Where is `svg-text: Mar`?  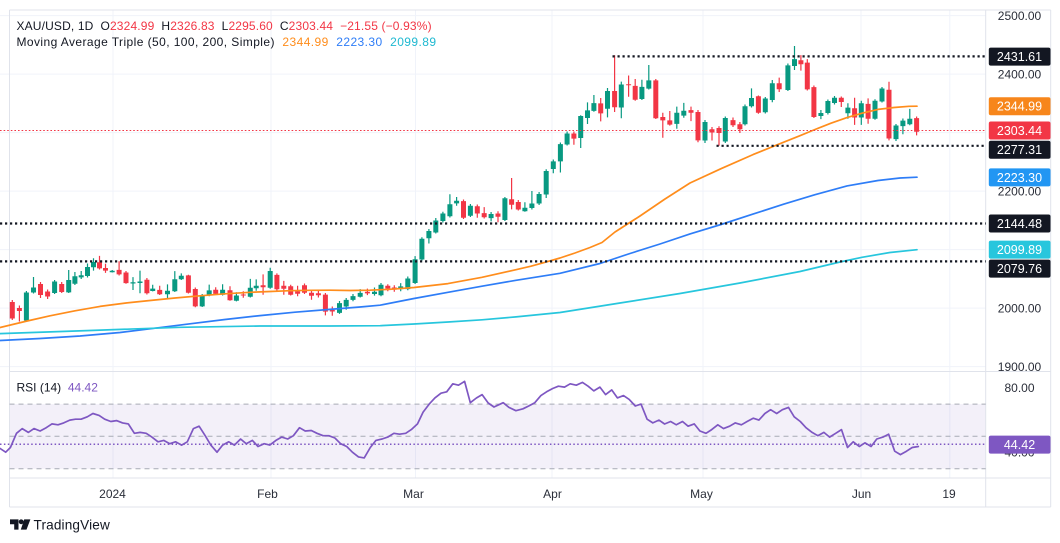 svg-text: Mar is located at coordinates (413, 494).